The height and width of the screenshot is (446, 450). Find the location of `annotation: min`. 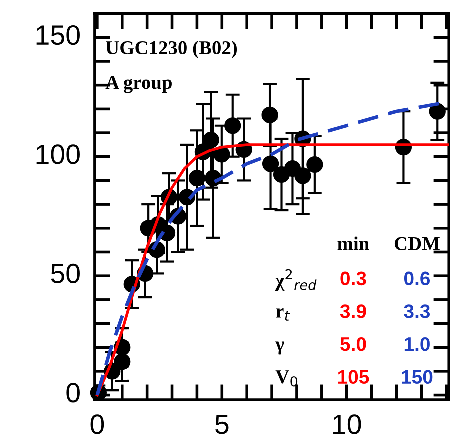

annotation: min is located at coordinates (354, 243).